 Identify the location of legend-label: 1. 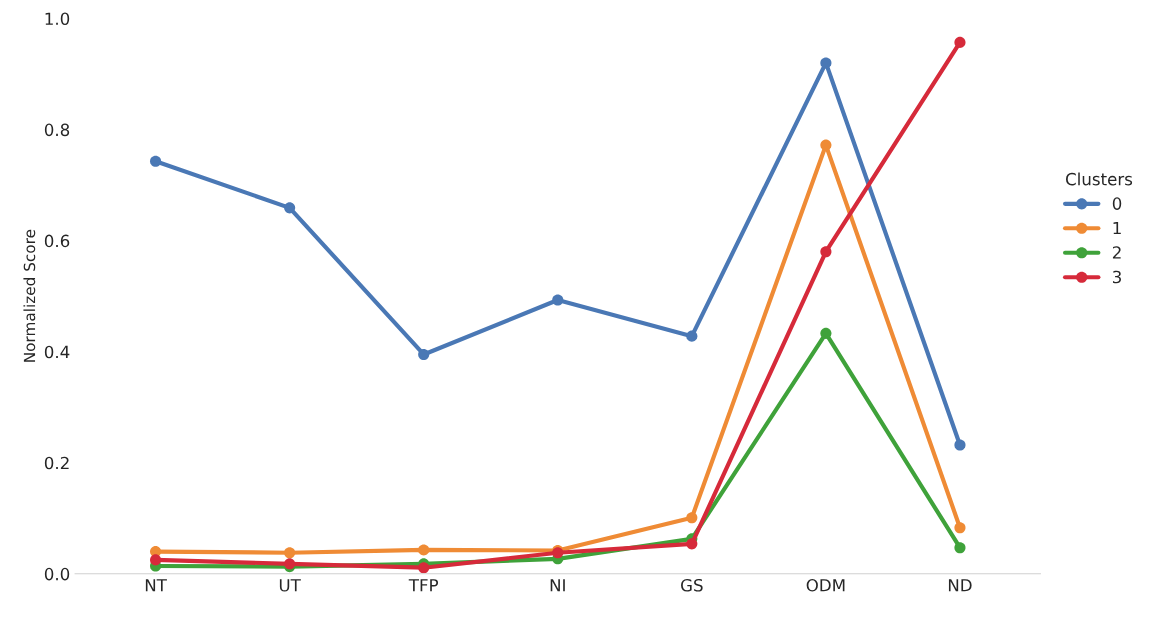
(1117, 228).